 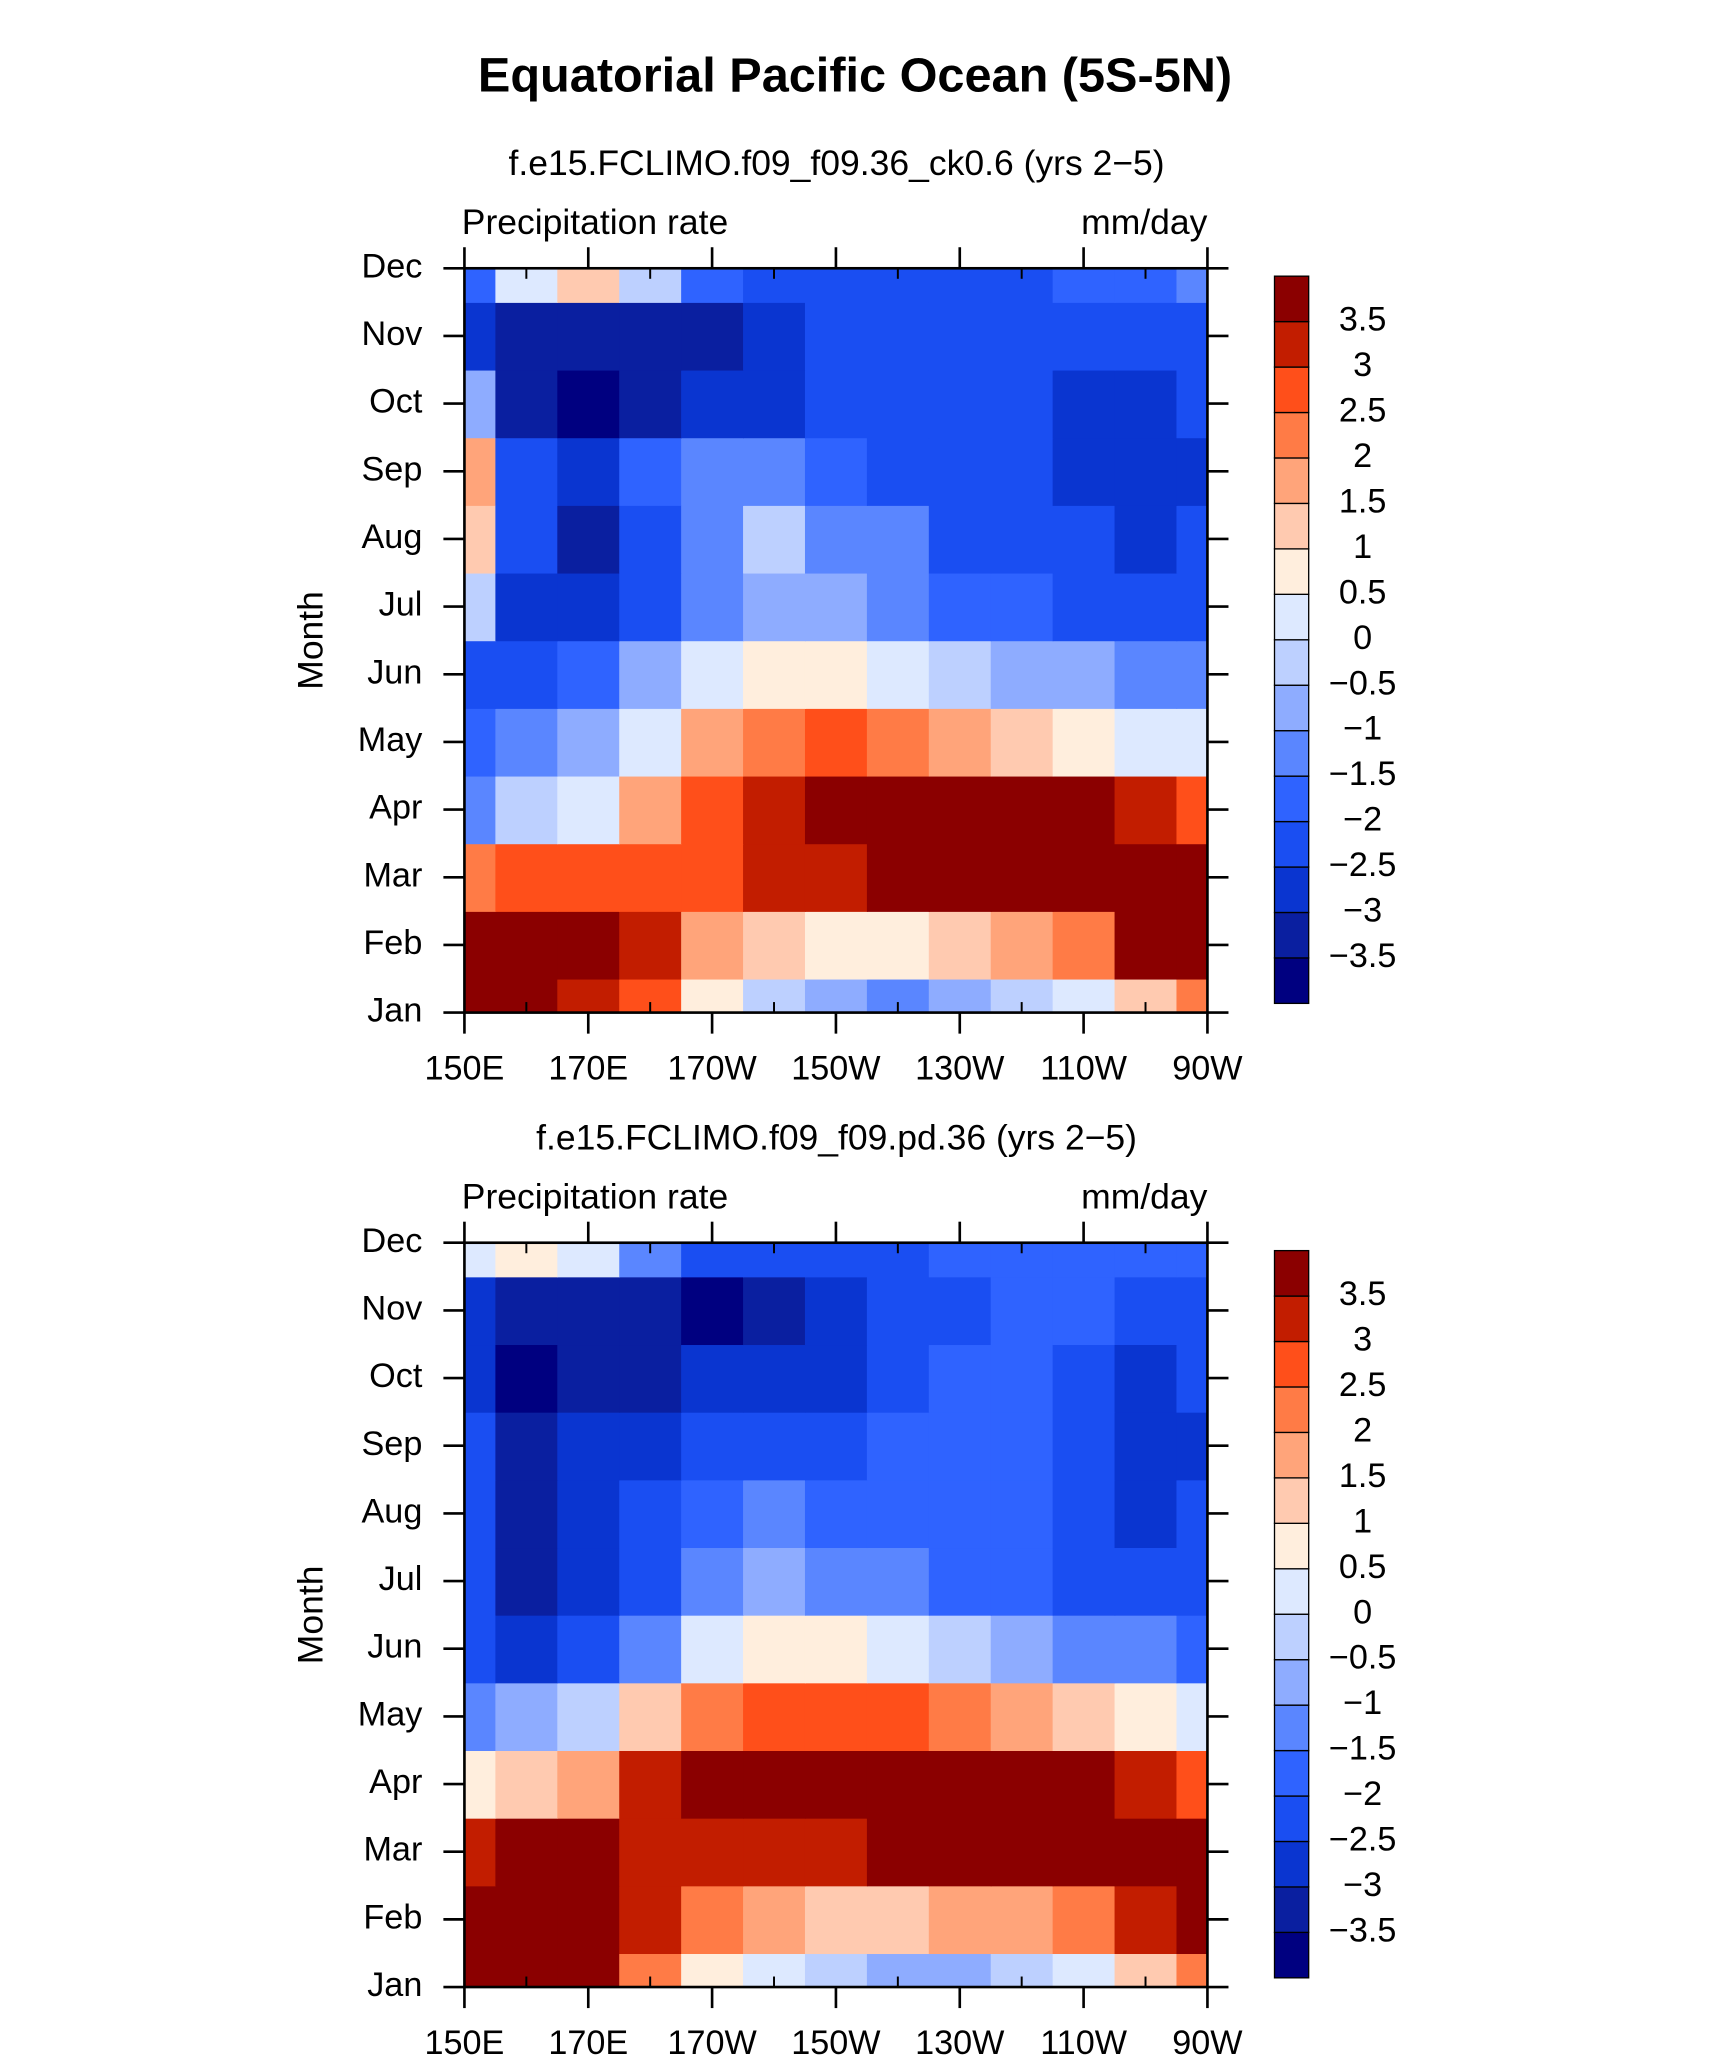 I want to click on x-tick-label: 150W, so click(x=836, y=2043).